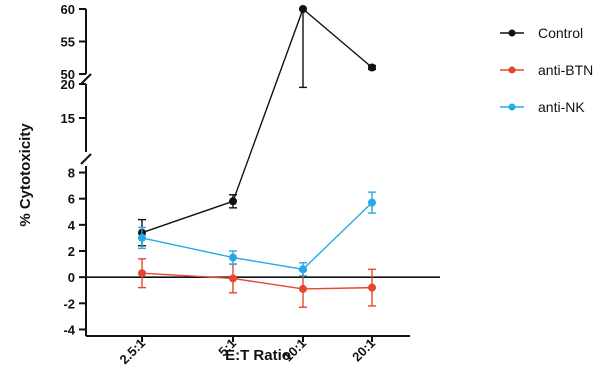  I want to click on legend-item: anti-BTN, so click(546, 70).